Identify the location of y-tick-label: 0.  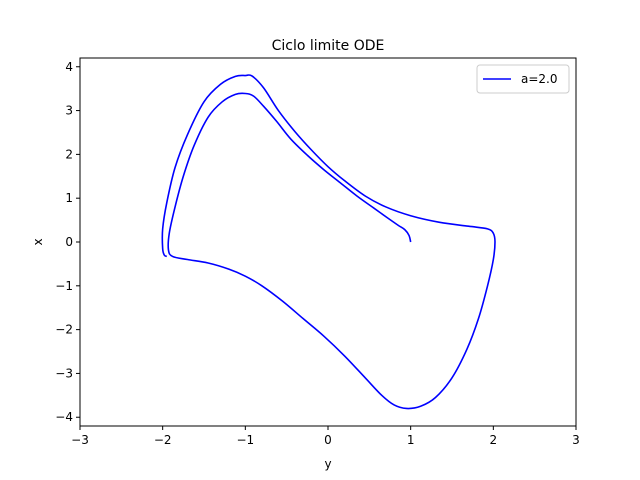
(69, 242).